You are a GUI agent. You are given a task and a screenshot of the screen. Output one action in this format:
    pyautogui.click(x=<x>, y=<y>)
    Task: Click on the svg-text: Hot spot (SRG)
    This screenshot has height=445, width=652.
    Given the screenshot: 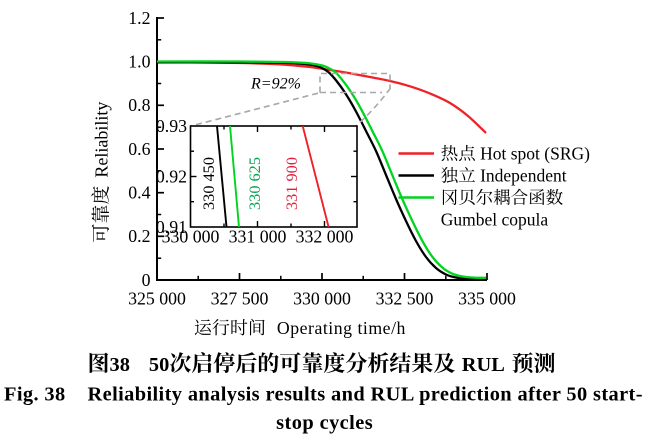 What is the action you would take?
    pyautogui.click(x=535, y=154)
    